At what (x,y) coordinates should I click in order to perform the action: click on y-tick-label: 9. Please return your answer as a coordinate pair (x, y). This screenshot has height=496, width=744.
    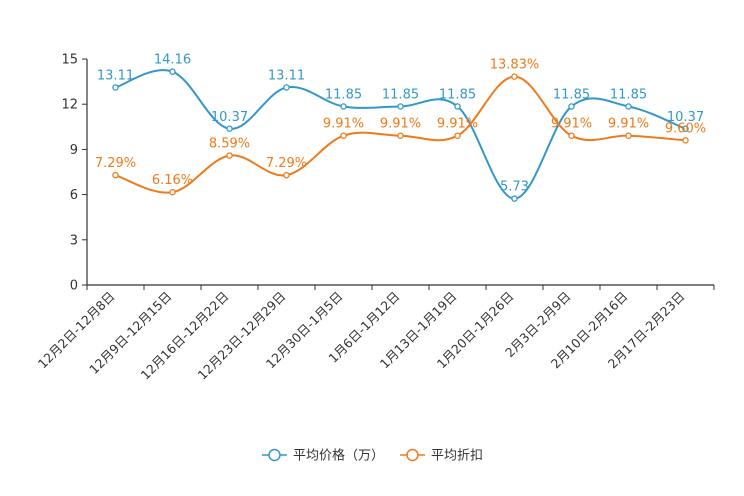
    Looking at the image, I should click on (74, 150).